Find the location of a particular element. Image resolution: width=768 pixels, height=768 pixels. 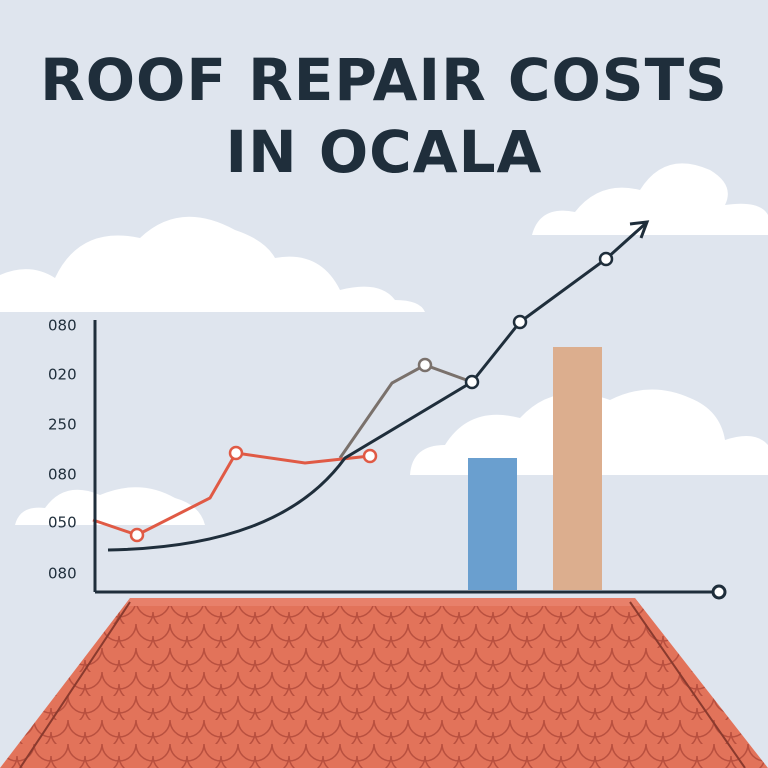

y-tick-label: 250 is located at coordinates (62, 425).